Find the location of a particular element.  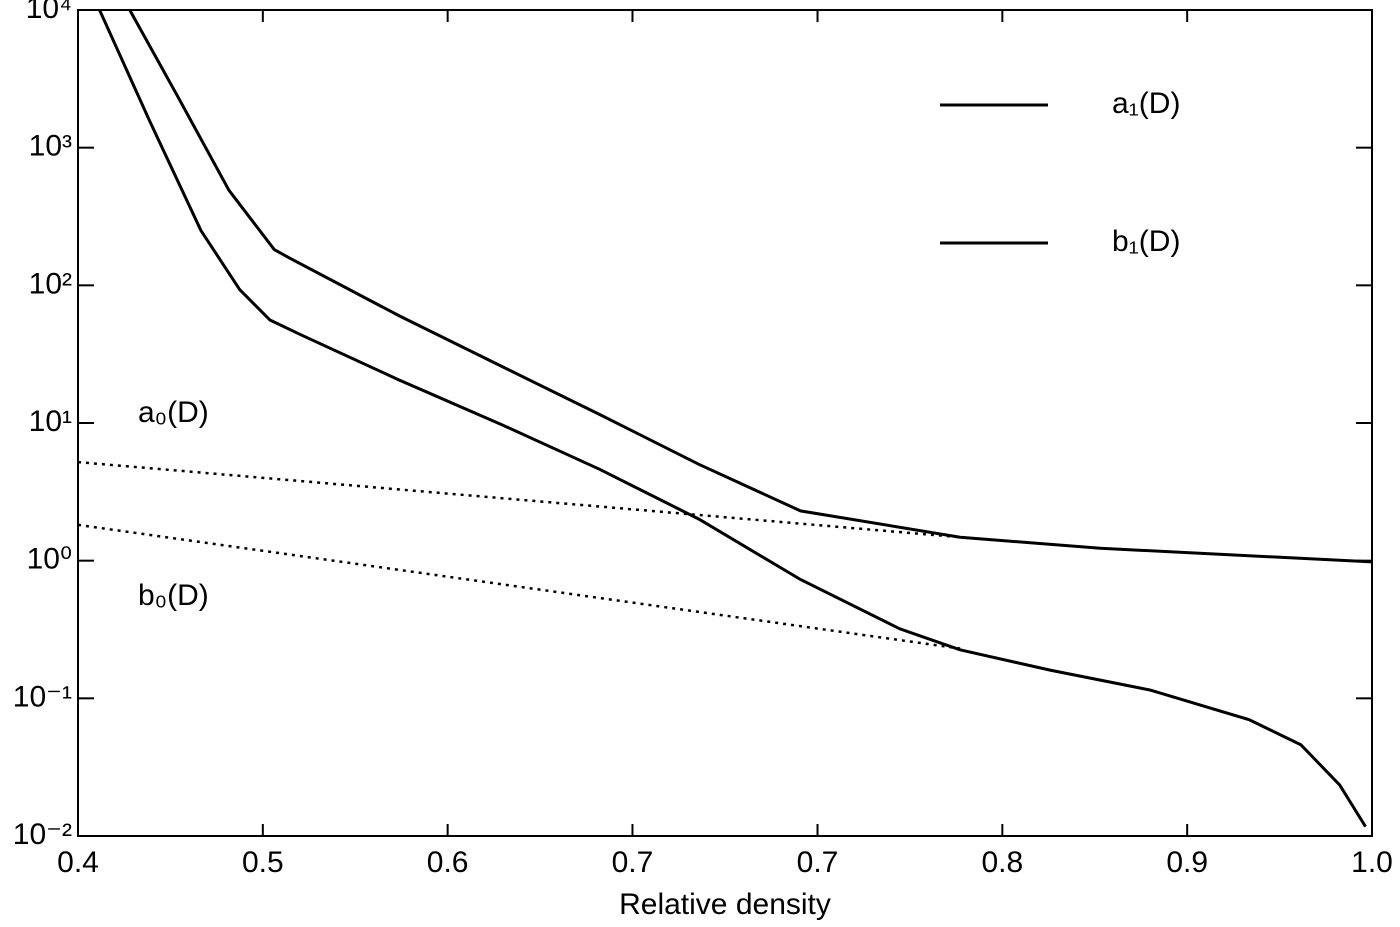

x-tick-label: 1.0 is located at coordinates (1372, 862).